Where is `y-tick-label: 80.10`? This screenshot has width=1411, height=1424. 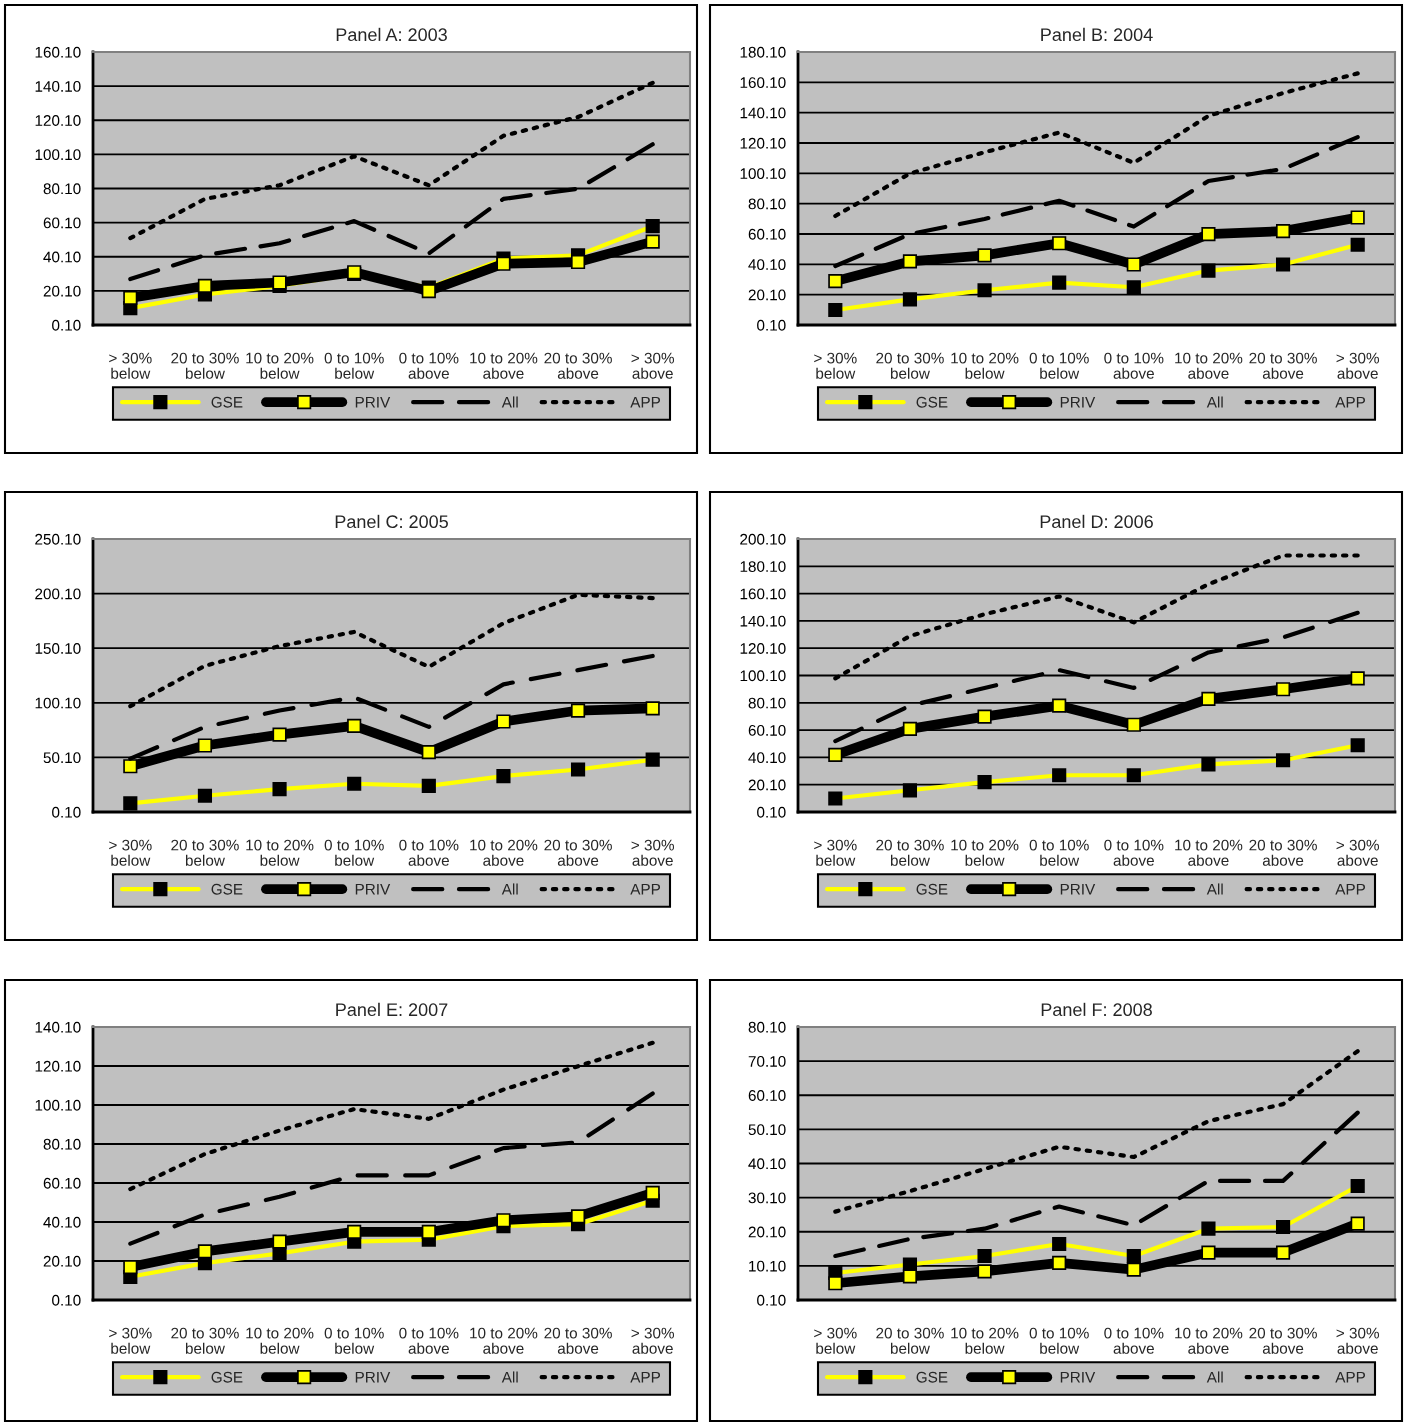
y-tick-label: 80.10 is located at coordinates (62, 1144).